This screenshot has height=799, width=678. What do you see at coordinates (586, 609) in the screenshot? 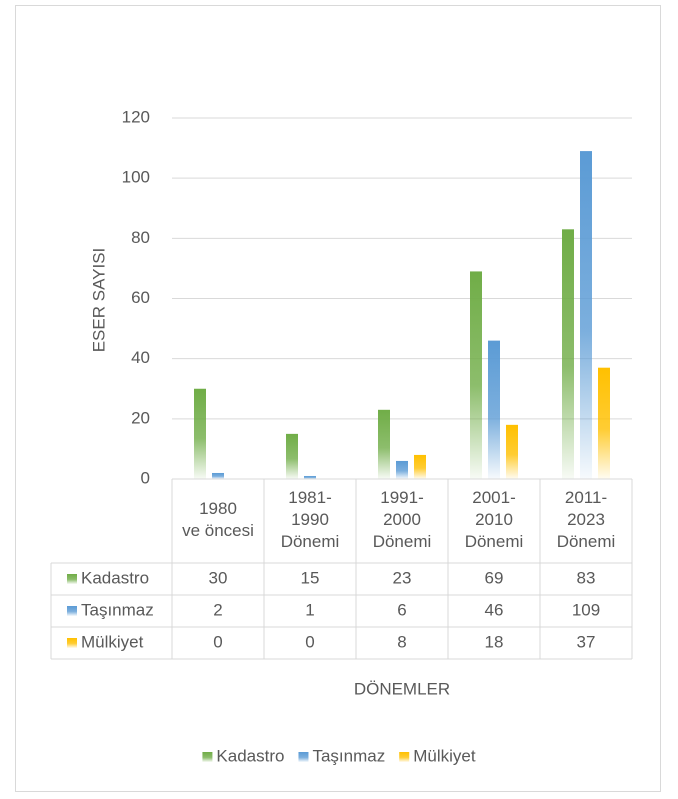
I see `table-value: 109` at bounding box center [586, 609].